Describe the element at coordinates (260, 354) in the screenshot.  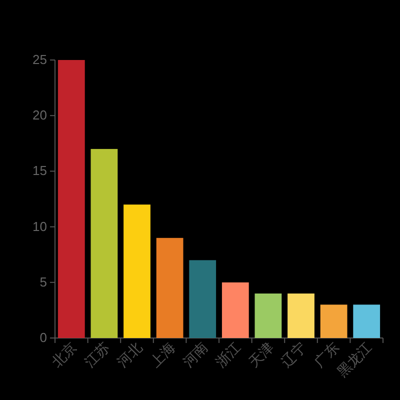
I see `x-tick-label: 天津` at that location.